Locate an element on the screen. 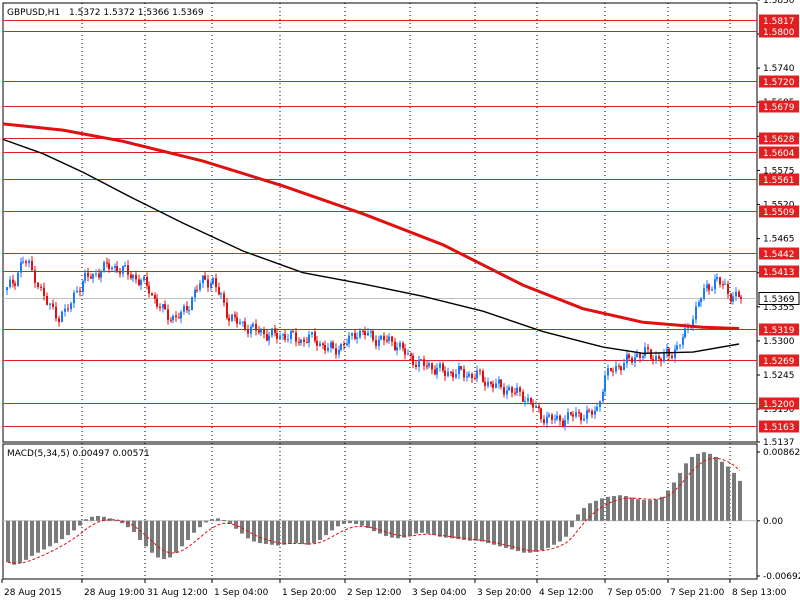  ohlc-label: 1.5372 1.5372 1.5366 1.5369 is located at coordinates (136, 13).